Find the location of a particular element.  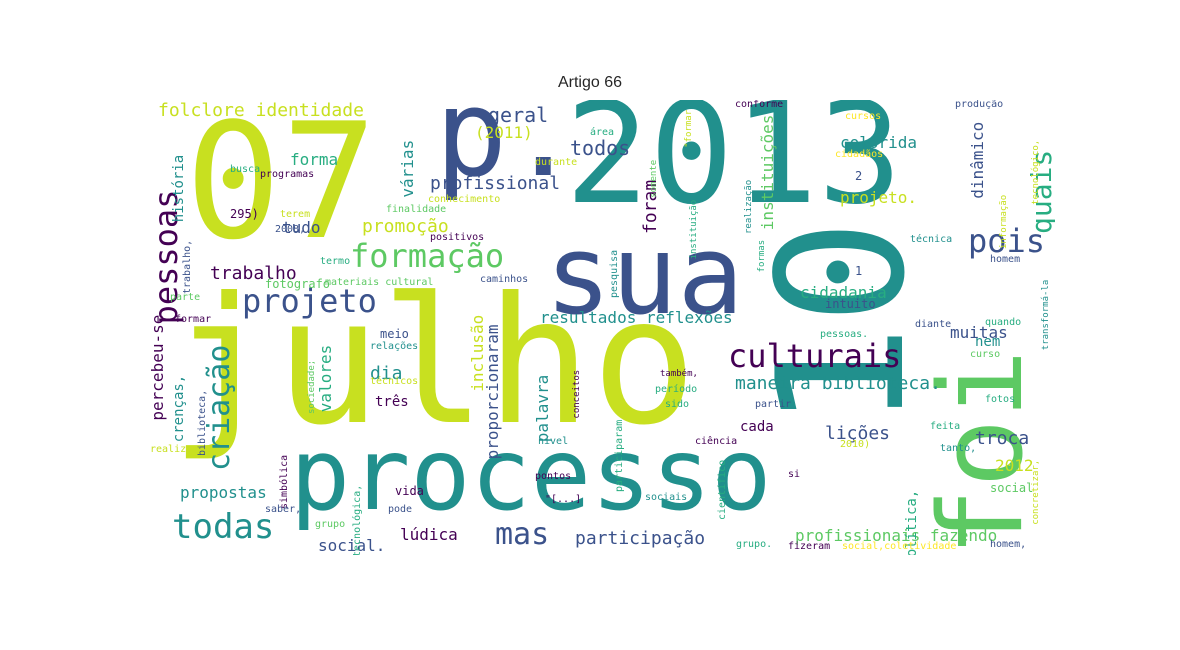

cloud-word: termo is located at coordinates (335, 261).